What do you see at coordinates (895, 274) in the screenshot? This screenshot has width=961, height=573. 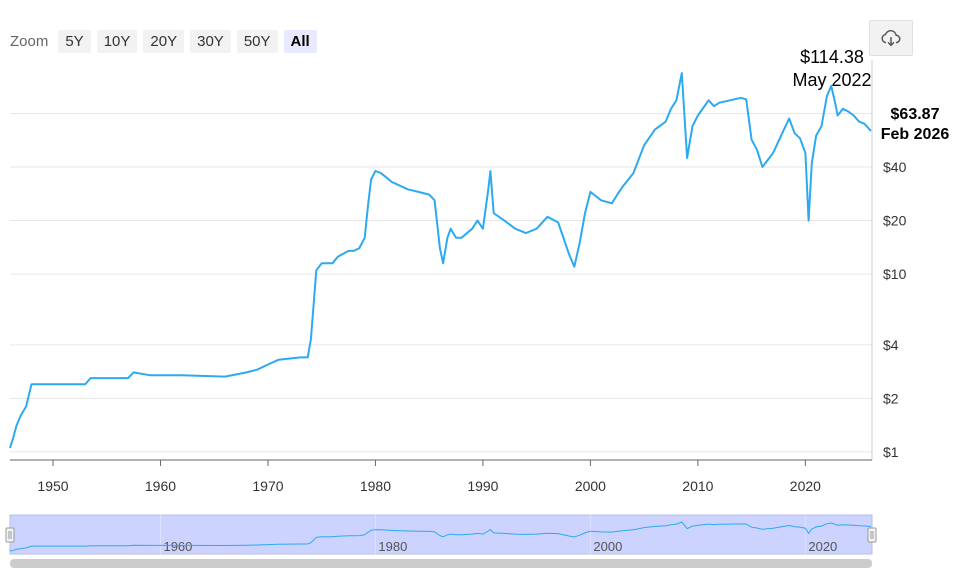 I see `y-tick-label: $10` at bounding box center [895, 274].